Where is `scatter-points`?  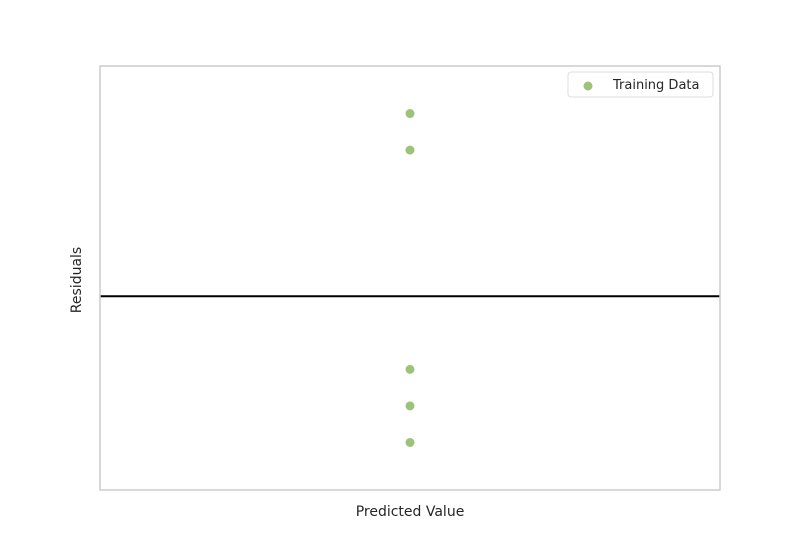
scatter-points is located at coordinates (410, 278).